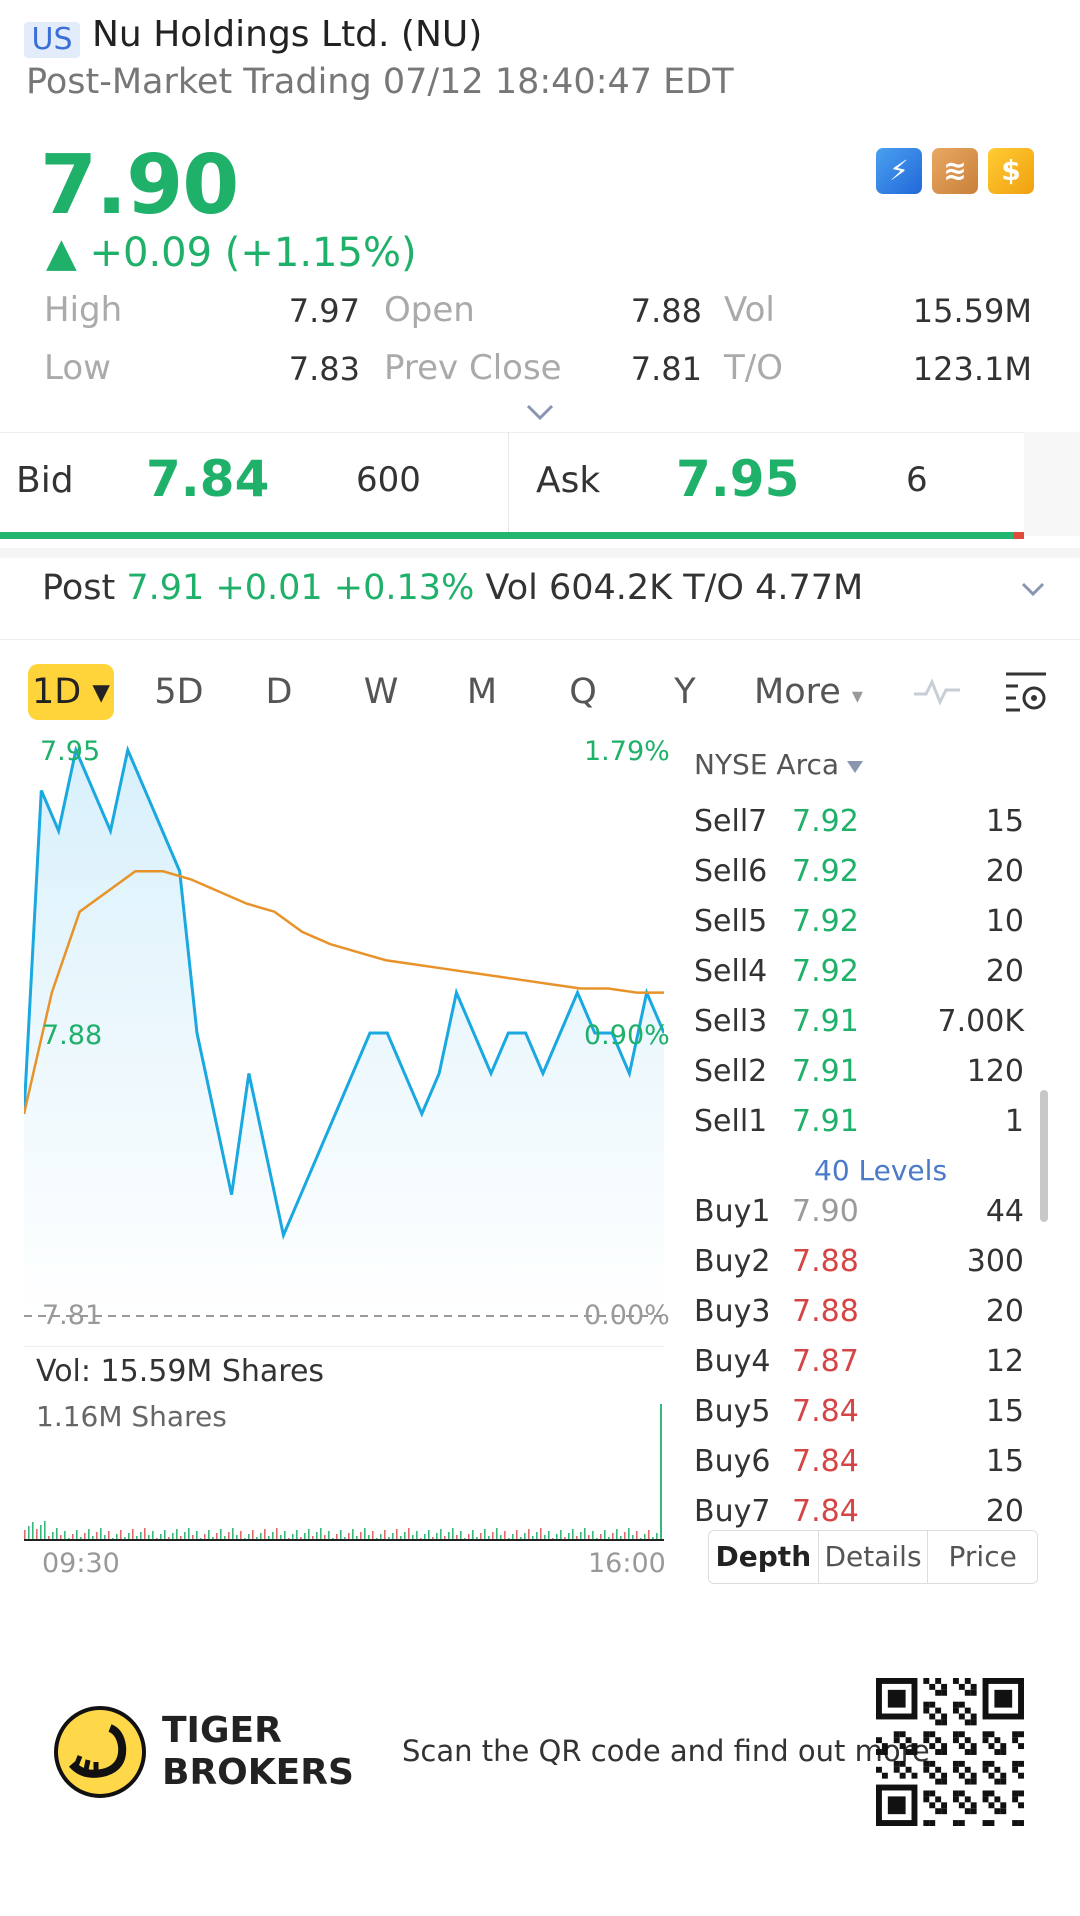  I want to click on indicator-settings-icon, so click(1026, 690).